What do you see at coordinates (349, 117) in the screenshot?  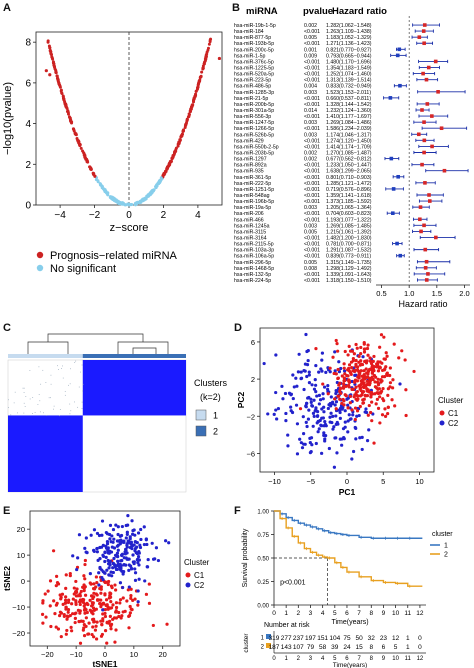 I see `row-hr: 1.410(1.177−1.697)` at bounding box center [349, 117].